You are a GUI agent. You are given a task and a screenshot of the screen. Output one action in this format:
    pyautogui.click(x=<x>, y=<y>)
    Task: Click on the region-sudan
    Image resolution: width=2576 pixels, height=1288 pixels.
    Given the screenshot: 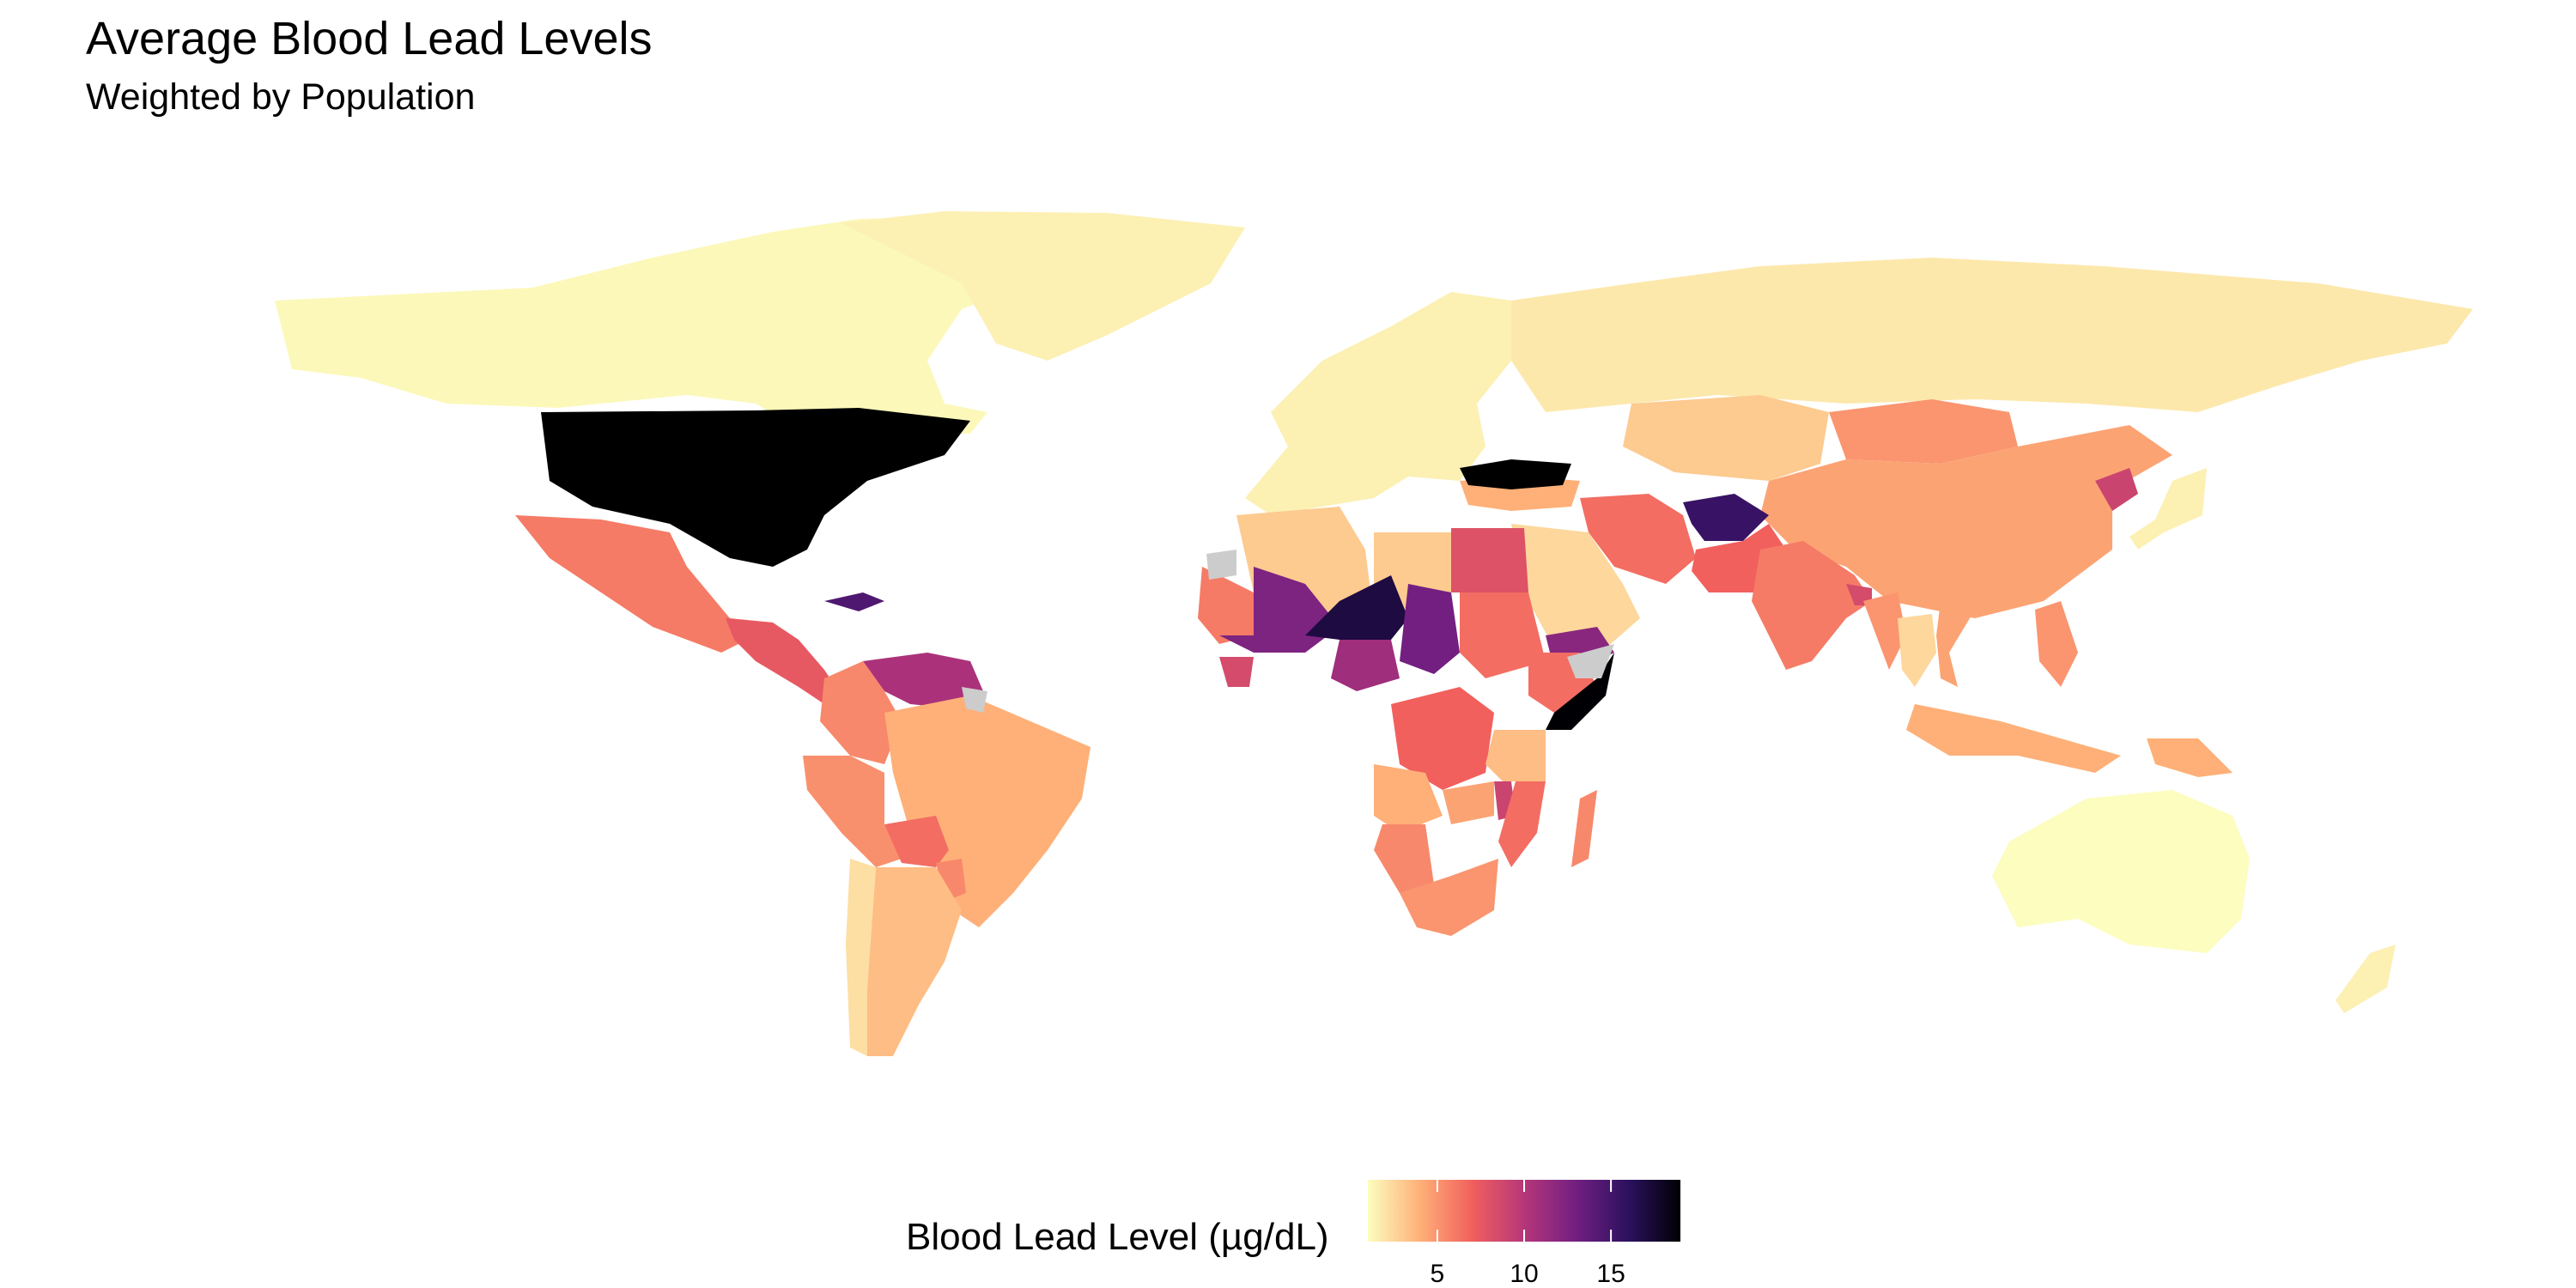 What is the action you would take?
    pyautogui.click(x=1503, y=635)
    